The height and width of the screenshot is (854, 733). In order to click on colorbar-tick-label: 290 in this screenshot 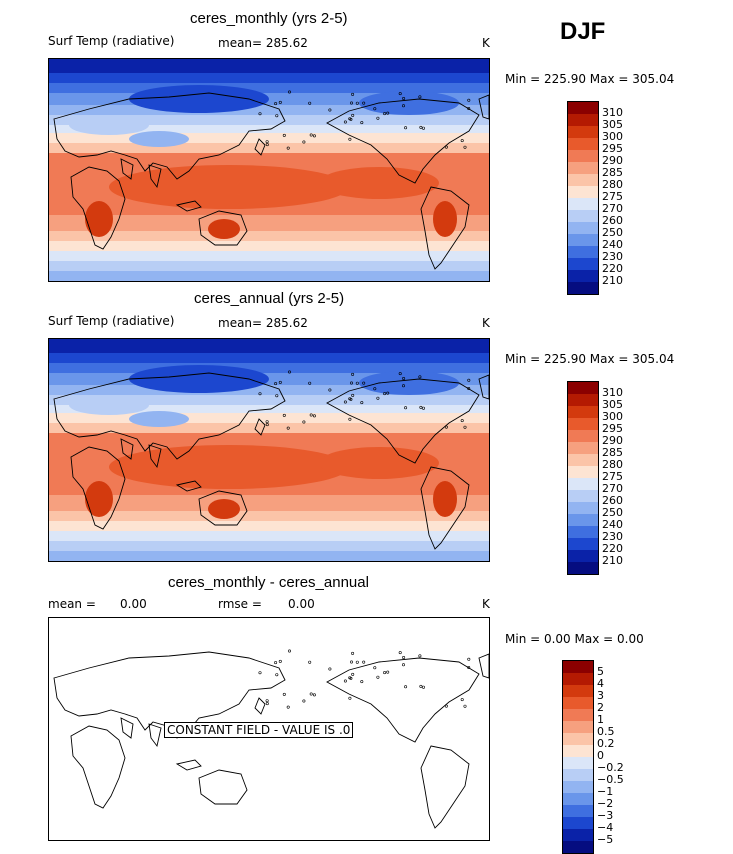, I will do `click(612, 160)`.